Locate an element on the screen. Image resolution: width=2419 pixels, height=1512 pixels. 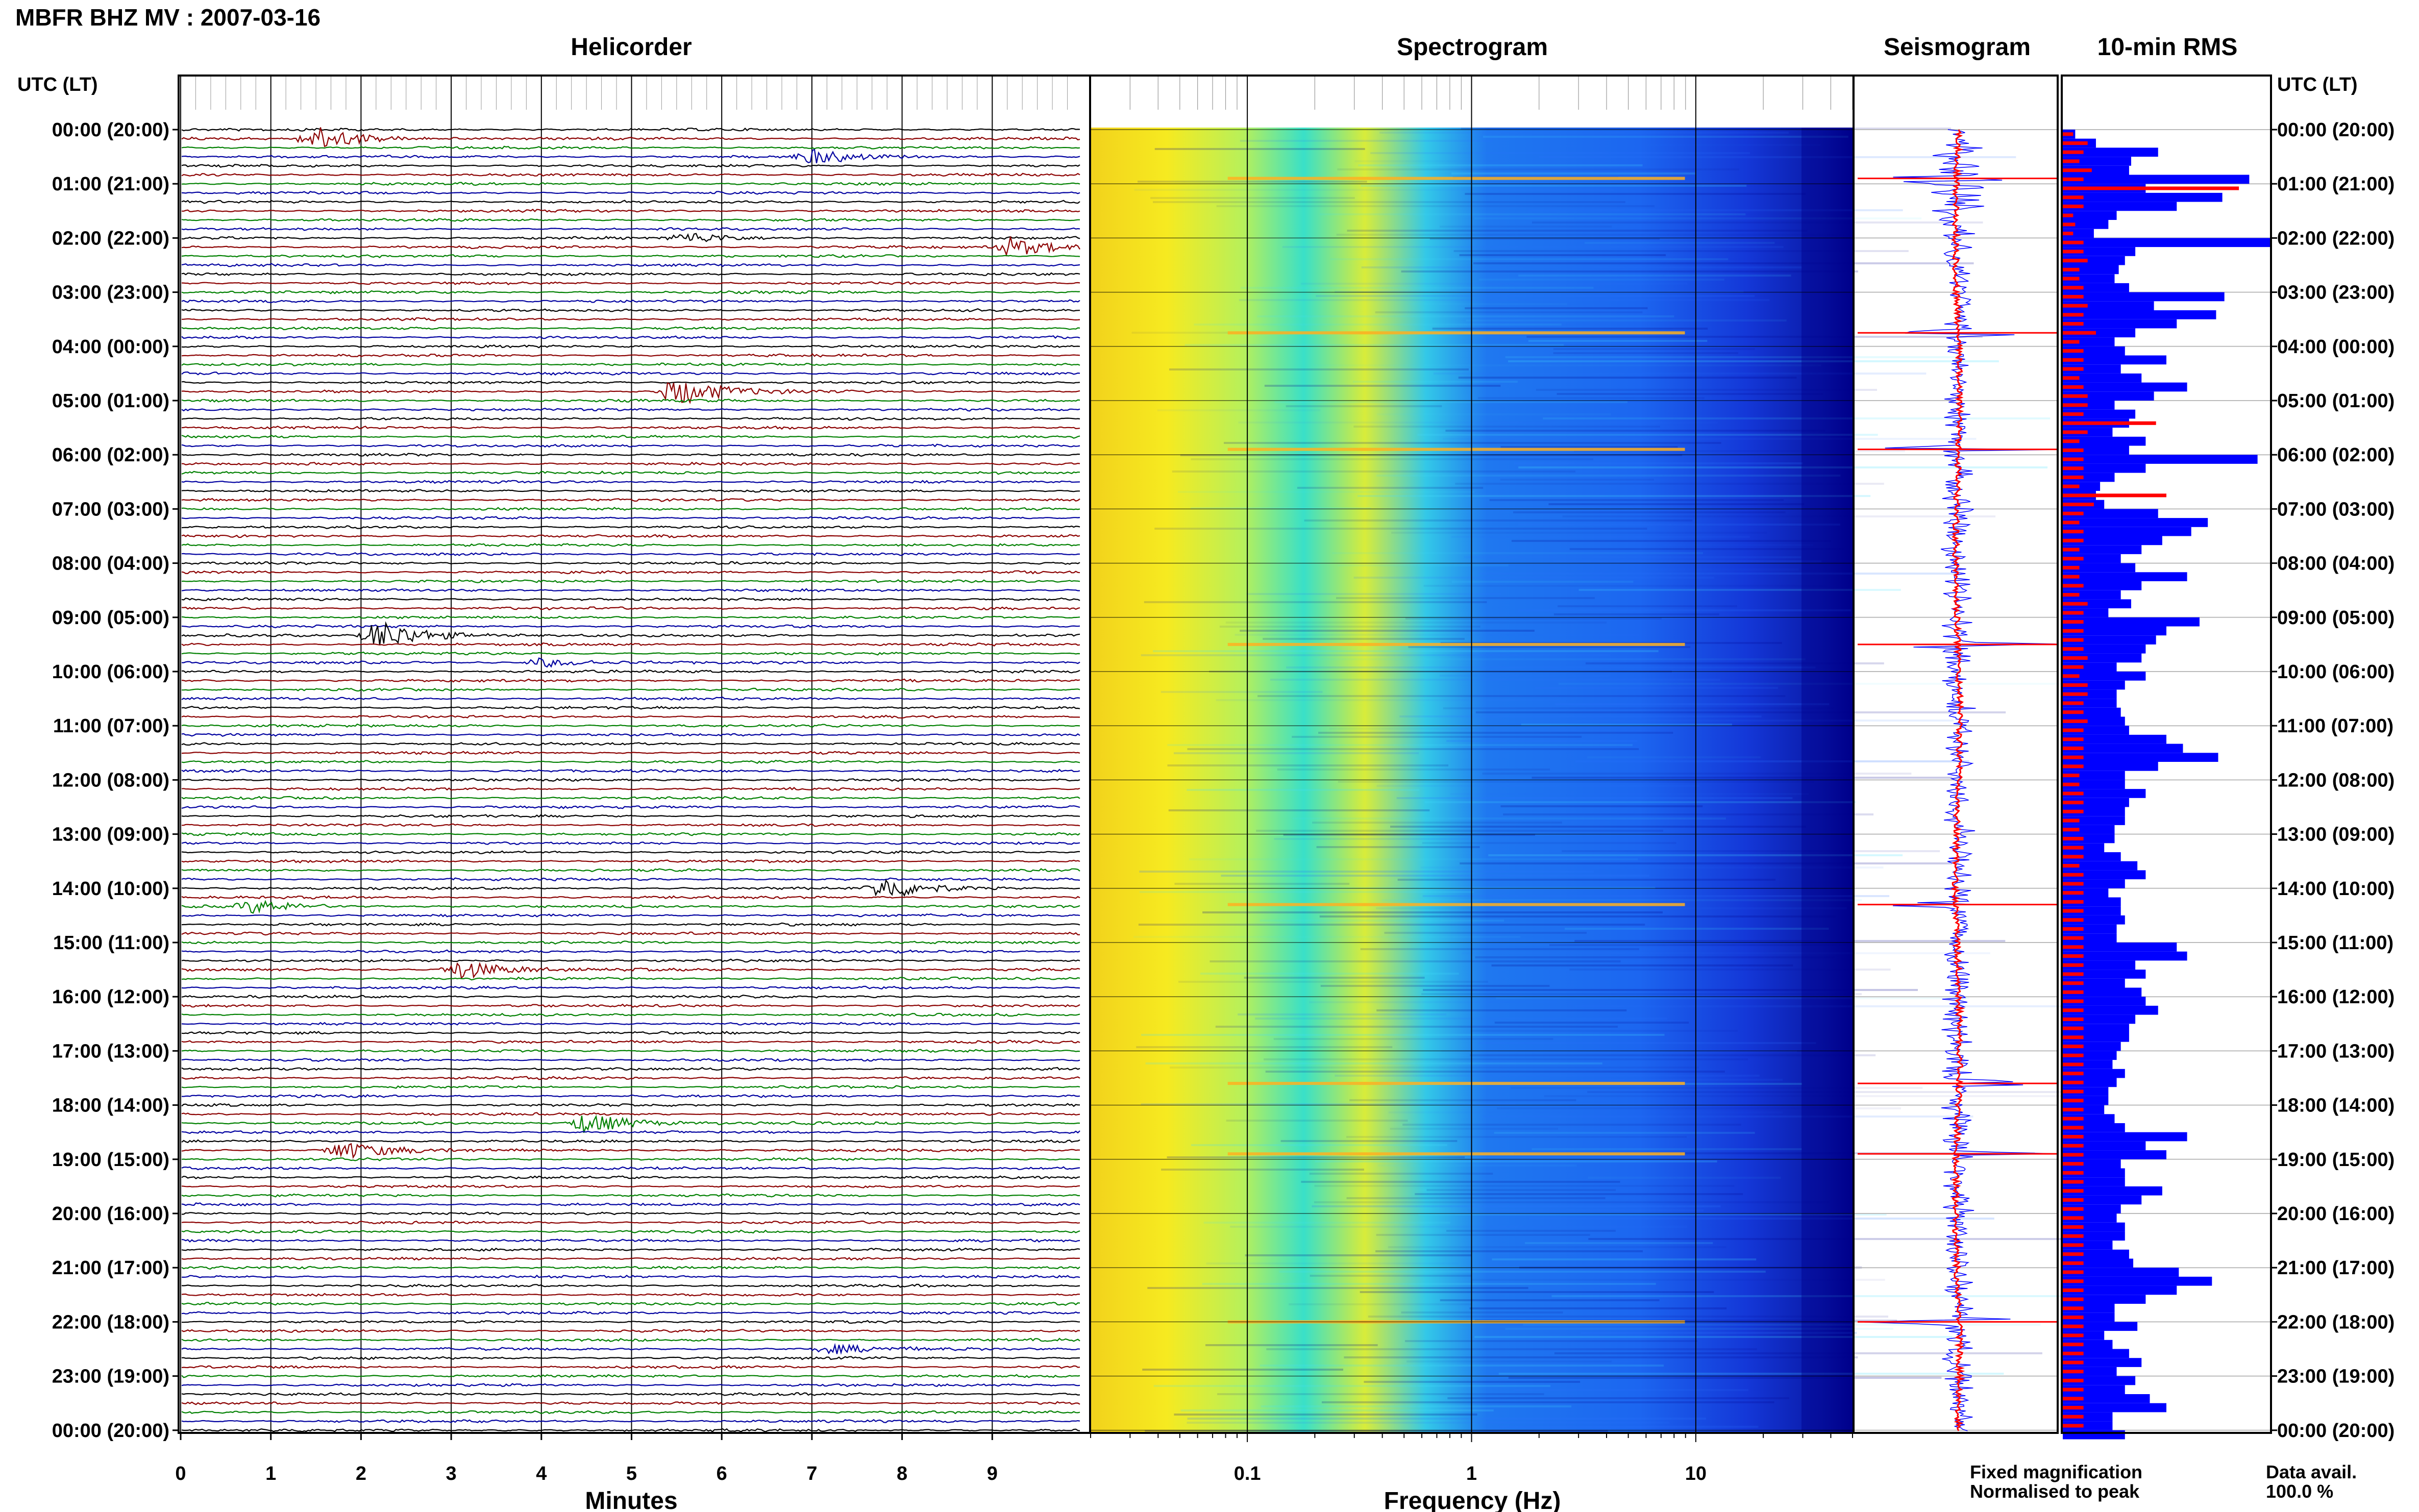
hour-label-right: 11:00 (07:00) is located at coordinates (2335, 726).